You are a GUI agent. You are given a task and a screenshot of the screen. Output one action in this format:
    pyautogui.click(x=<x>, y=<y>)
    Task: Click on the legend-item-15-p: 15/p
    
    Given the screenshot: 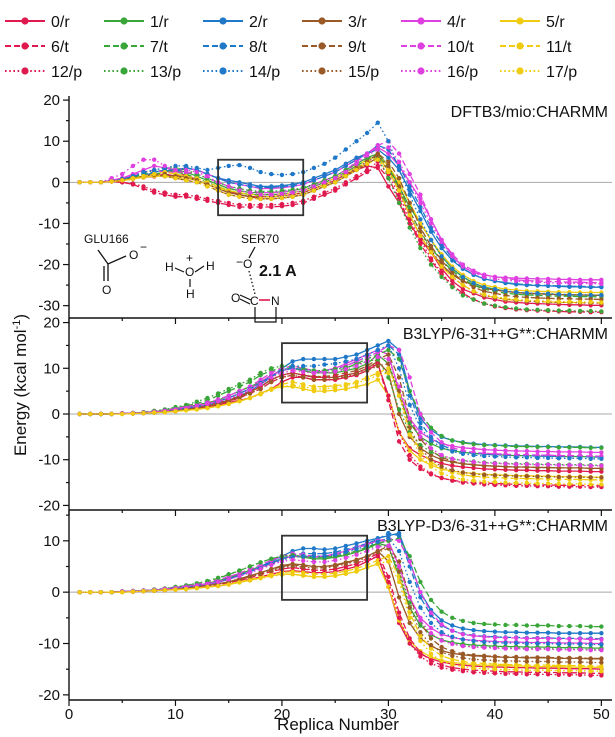 What is the action you would take?
    pyautogui.click(x=340, y=72)
    